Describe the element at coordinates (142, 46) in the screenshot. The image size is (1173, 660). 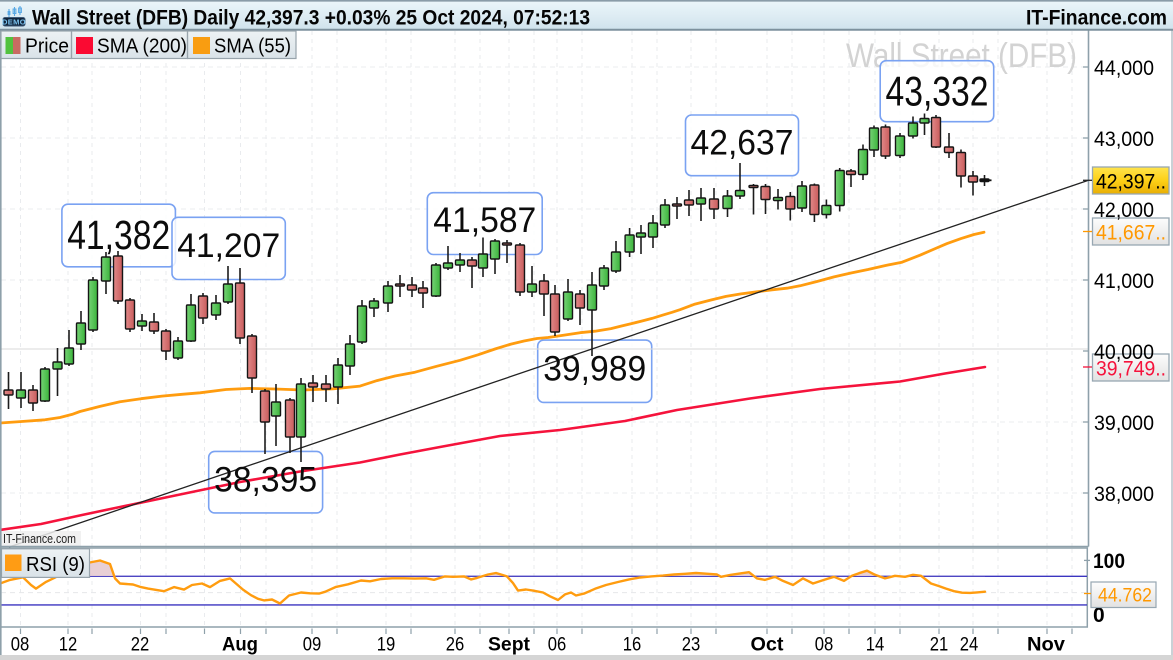
I see `svg-text: SMA (200)` at that location.